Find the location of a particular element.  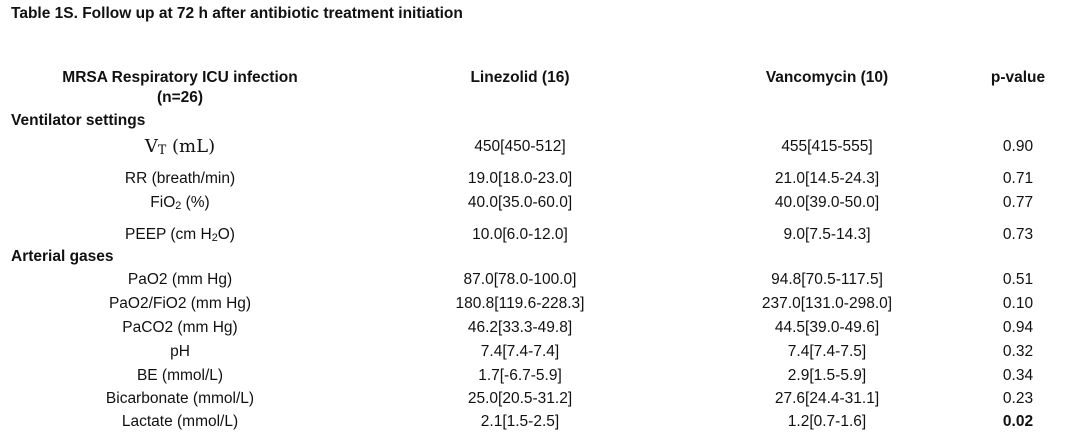

header-p-value: p-value is located at coordinates (1018, 77).